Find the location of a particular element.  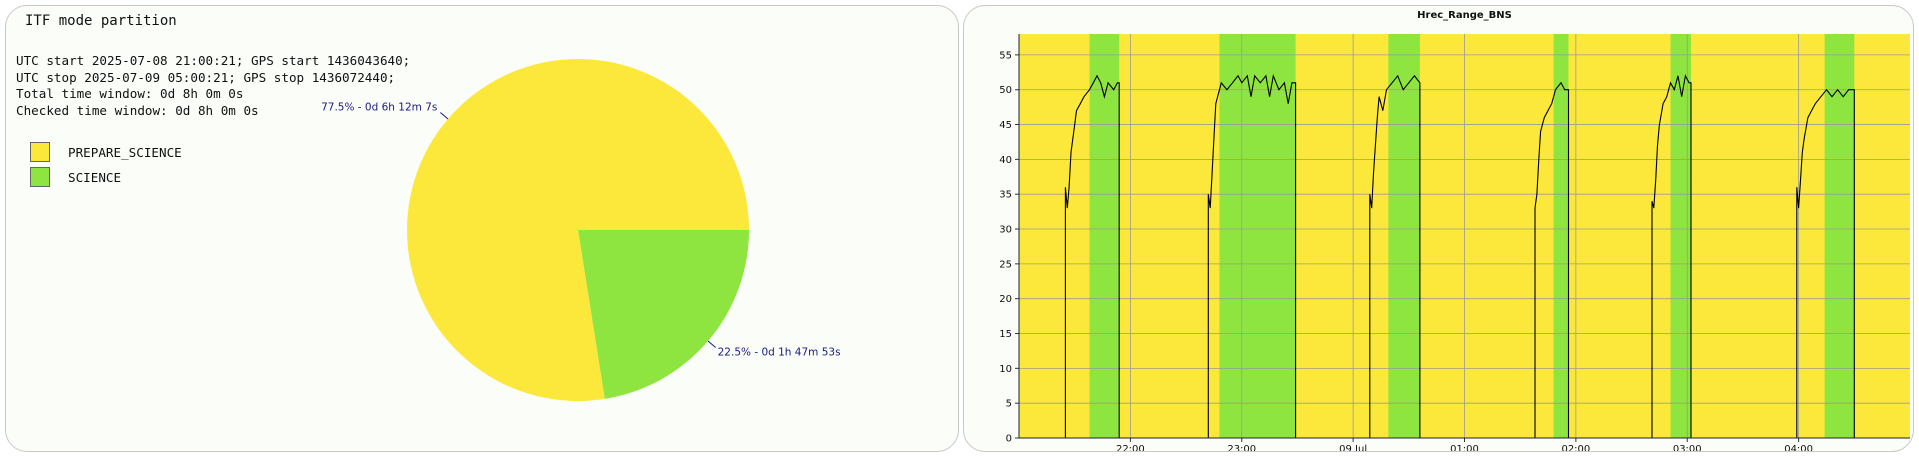

pie-slice-label: 77.5% - 0d 6h 12m 7s is located at coordinates (379, 107).